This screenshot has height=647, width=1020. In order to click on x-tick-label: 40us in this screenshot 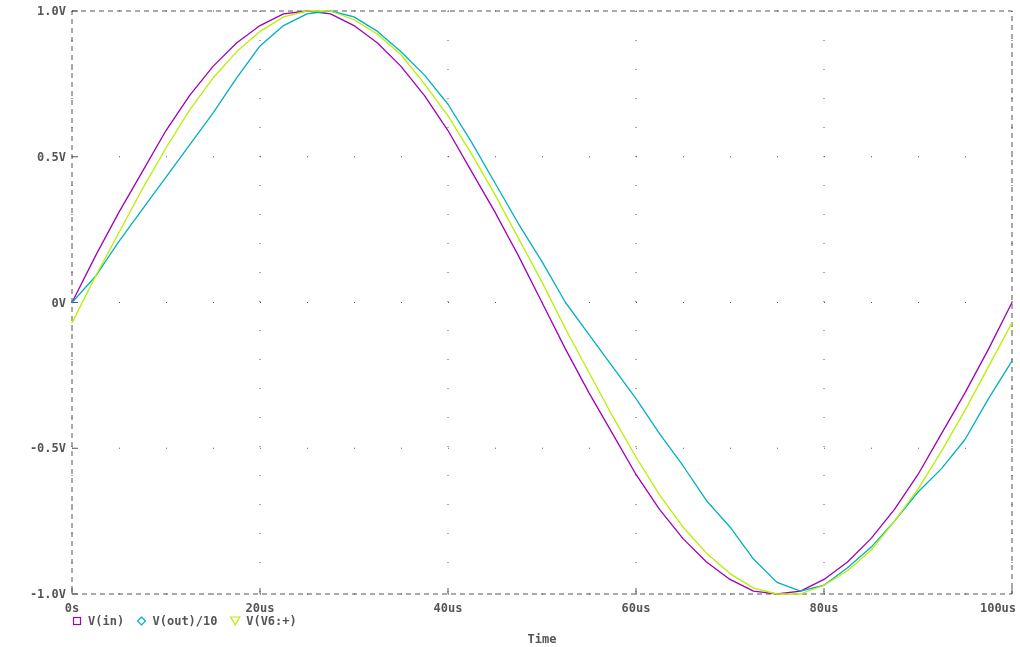, I will do `click(448, 608)`.